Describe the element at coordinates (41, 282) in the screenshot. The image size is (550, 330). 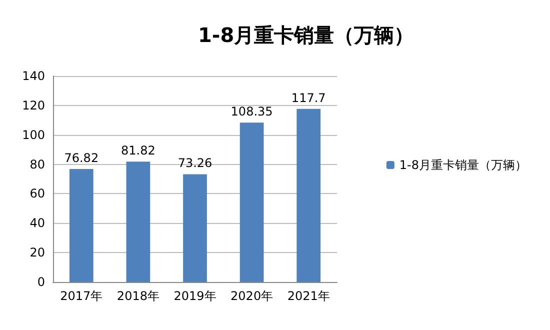
I see `y-tick-label: 0` at that location.